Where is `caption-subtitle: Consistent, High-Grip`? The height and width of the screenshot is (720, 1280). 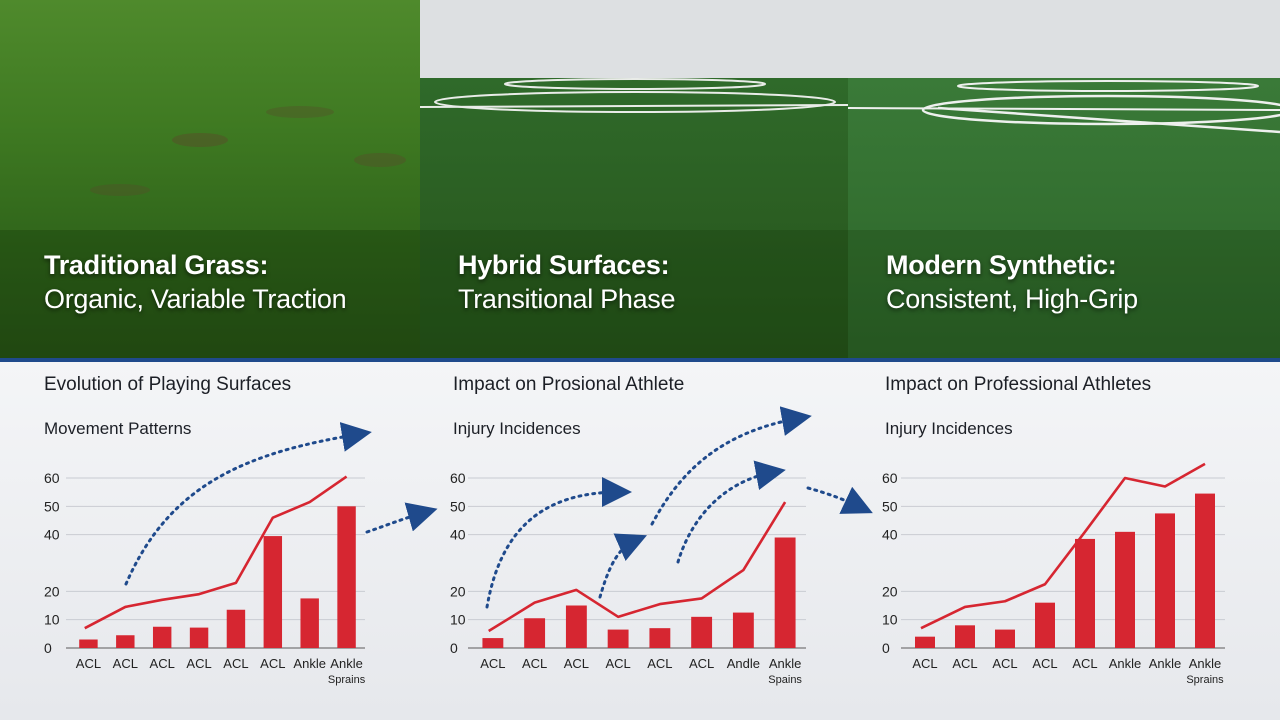
caption-subtitle: Consistent, High-Grip is located at coordinates (1012, 299).